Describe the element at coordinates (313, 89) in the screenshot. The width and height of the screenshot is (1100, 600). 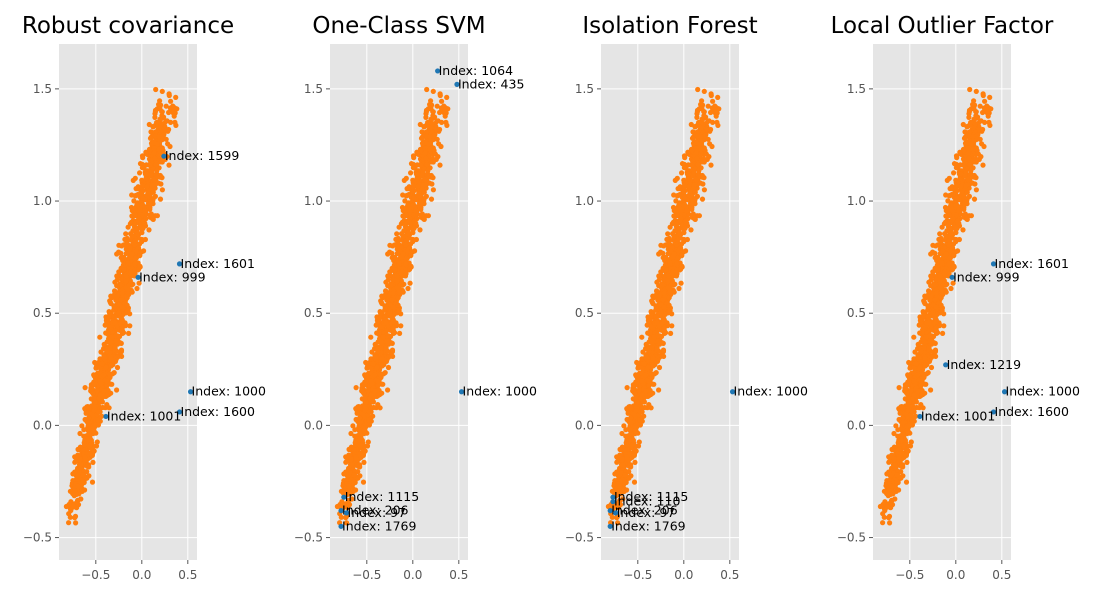
I see `y-tick-label: 1.5` at that location.